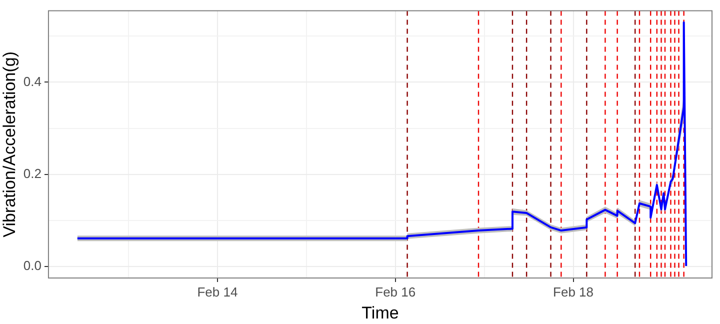 Image resolution: width=720 pixels, height=324 pixels. Describe the element at coordinates (380, 312) in the screenshot. I see `x-axis-title: Time` at that location.